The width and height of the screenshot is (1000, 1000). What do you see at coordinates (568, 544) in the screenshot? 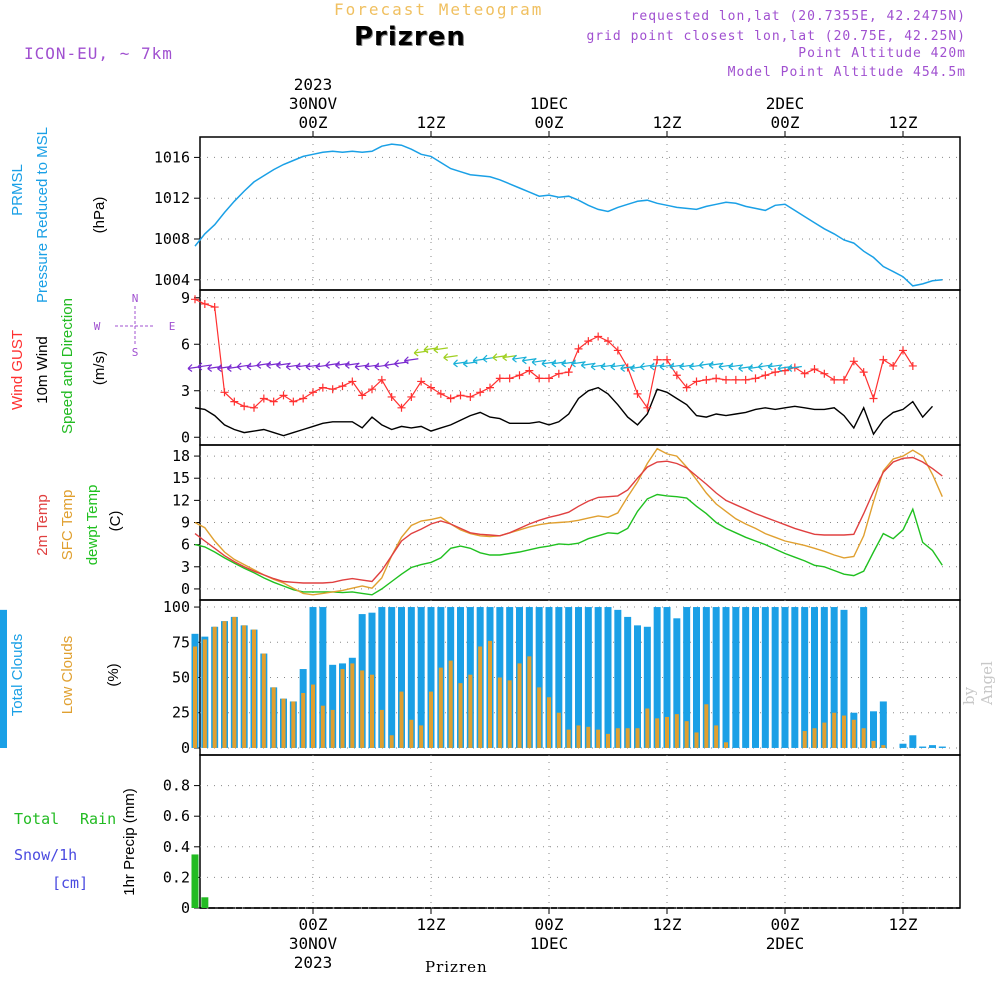
I see `series-dewpt-line` at bounding box center [568, 544].